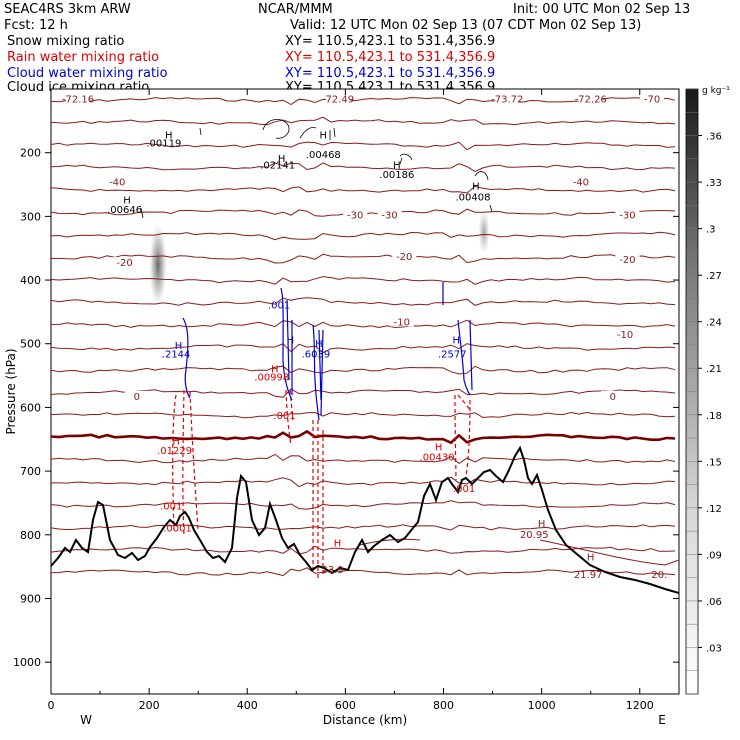  Describe the element at coordinates (714, 183) in the screenshot. I see `colorbar-tick-label: .33` at that location.